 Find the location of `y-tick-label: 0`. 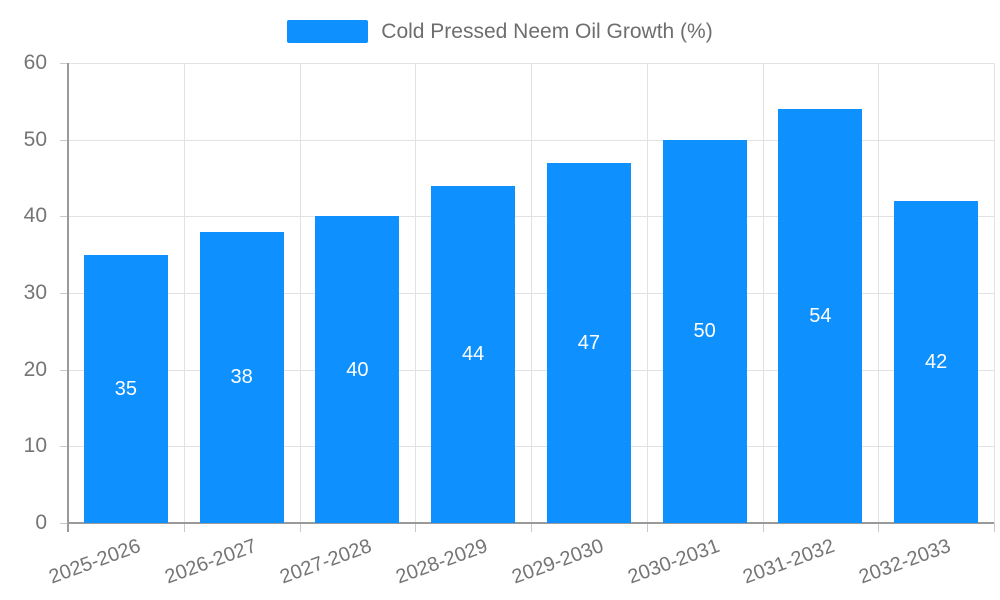

y-tick-label: 0 is located at coordinates (41, 522).